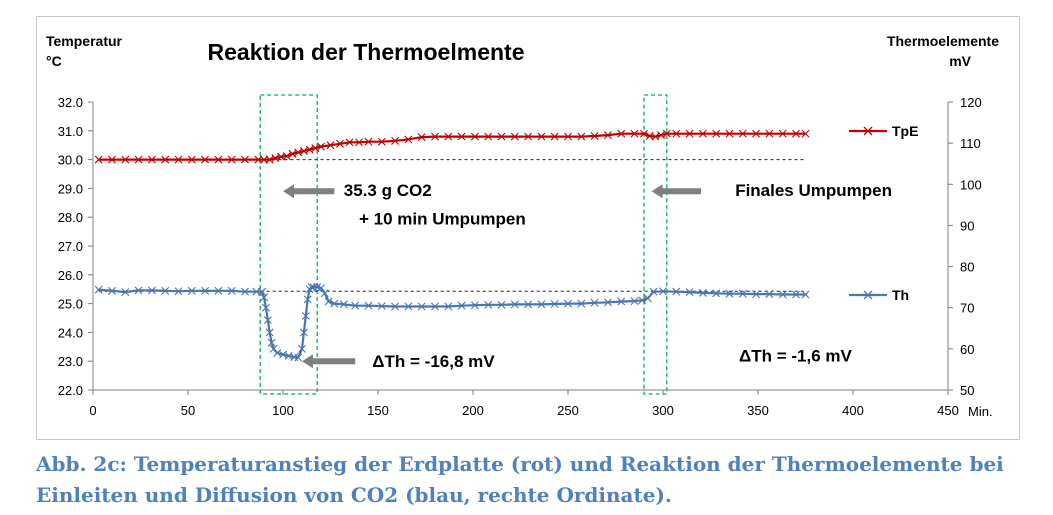 The height and width of the screenshot is (515, 1053). What do you see at coordinates (188, 410) in the screenshot?
I see `x-tick-label: 50` at bounding box center [188, 410].